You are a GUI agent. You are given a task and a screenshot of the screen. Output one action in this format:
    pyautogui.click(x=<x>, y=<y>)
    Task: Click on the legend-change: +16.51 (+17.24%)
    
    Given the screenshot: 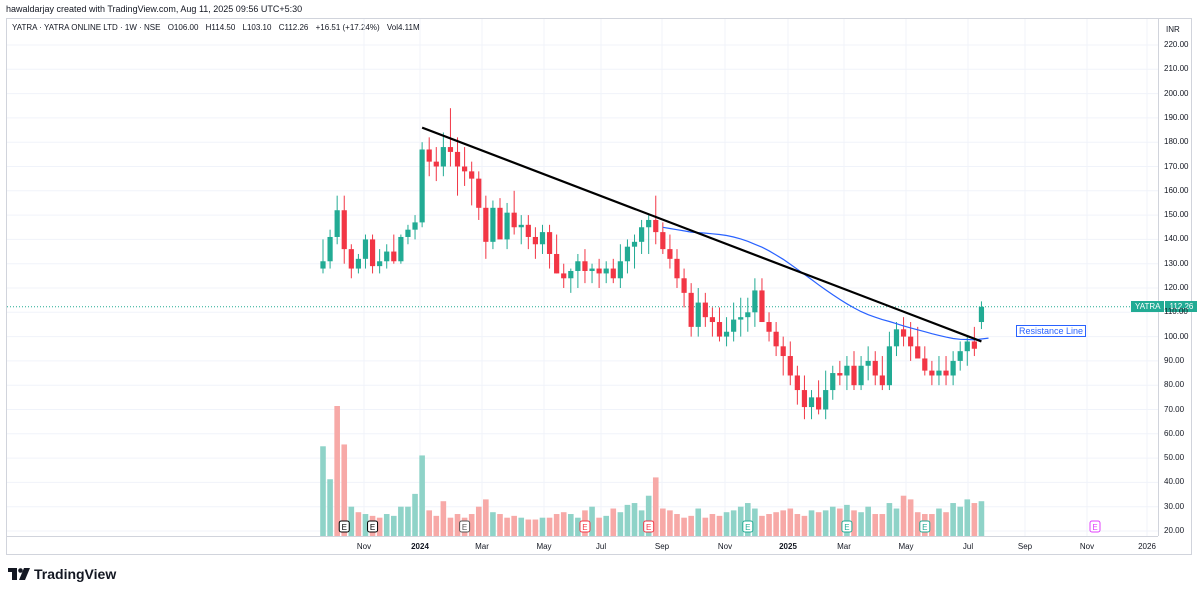 What is the action you would take?
    pyautogui.click(x=347, y=27)
    